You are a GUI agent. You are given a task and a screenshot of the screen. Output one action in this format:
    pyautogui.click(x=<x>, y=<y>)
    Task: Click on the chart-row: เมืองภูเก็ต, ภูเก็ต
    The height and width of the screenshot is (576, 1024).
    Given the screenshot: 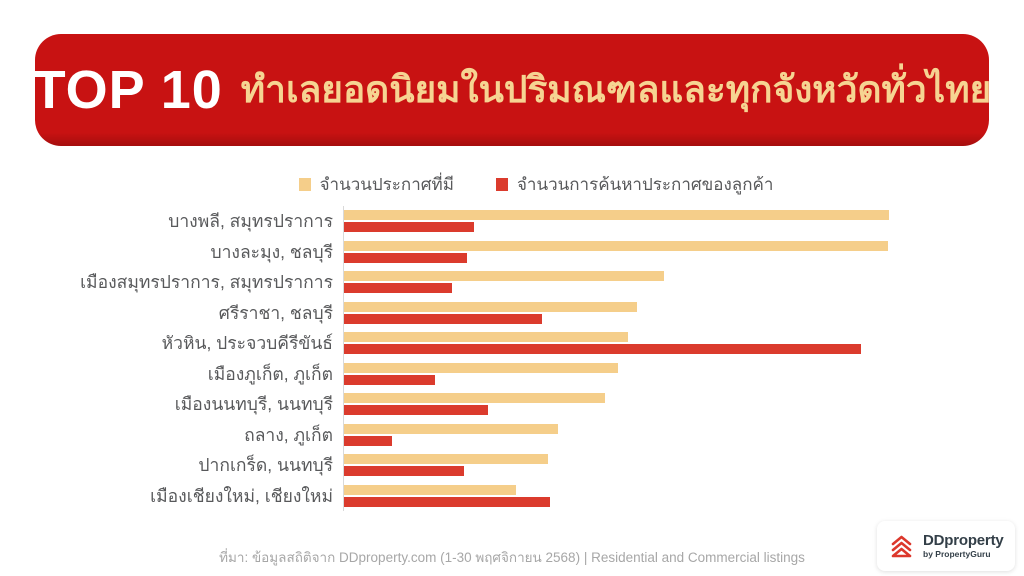 What is the action you would take?
    pyautogui.click(x=512, y=373)
    